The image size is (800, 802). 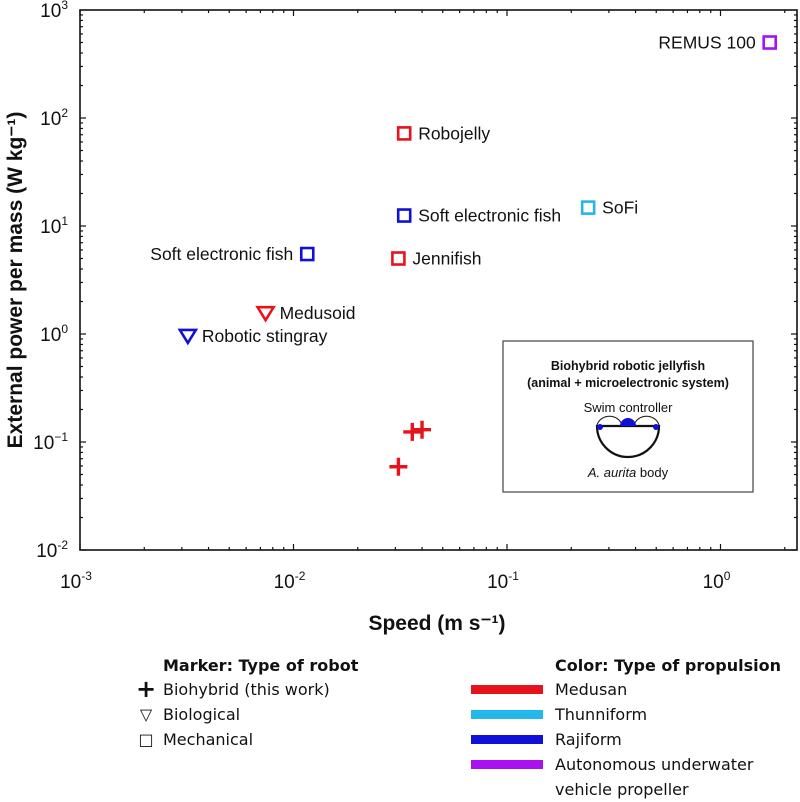 What do you see at coordinates (146, 714) in the screenshot?
I see `triangle-marker-icon: ▽` at bounding box center [146, 714].